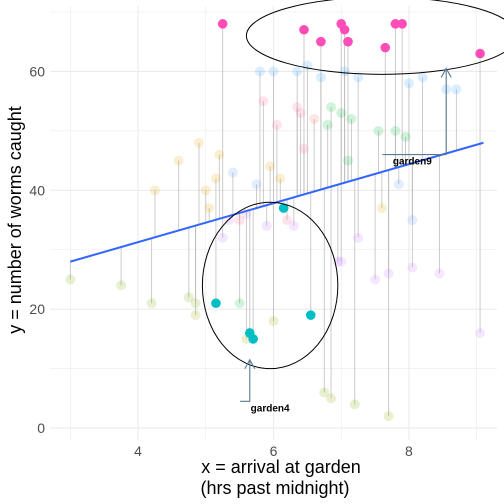  I want to click on garden4-ellipse, so click(270, 285).